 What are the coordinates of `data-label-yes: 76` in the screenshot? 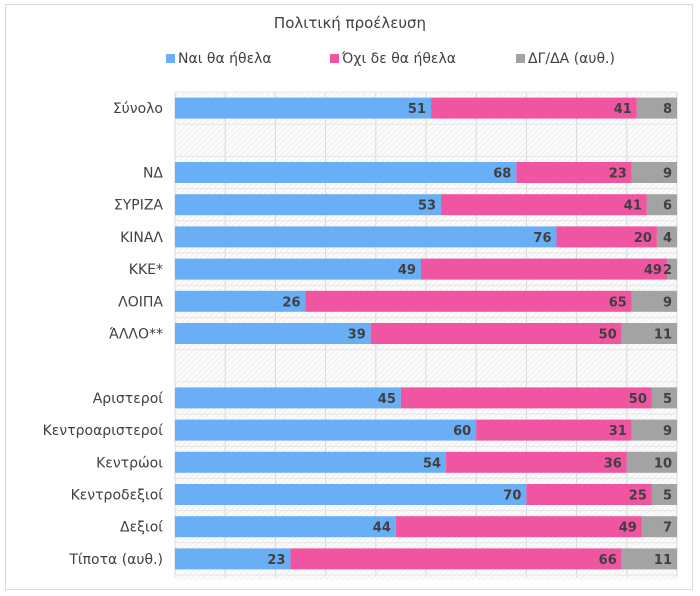 It's located at (542, 238).